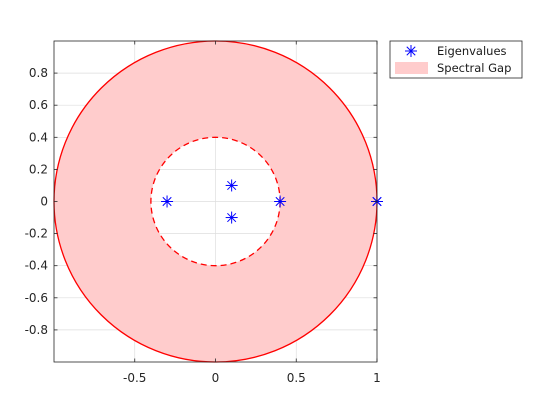  What do you see at coordinates (296, 378) in the screenshot?
I see `x-tick-label: 0.5` at bounding box center [296, 378].